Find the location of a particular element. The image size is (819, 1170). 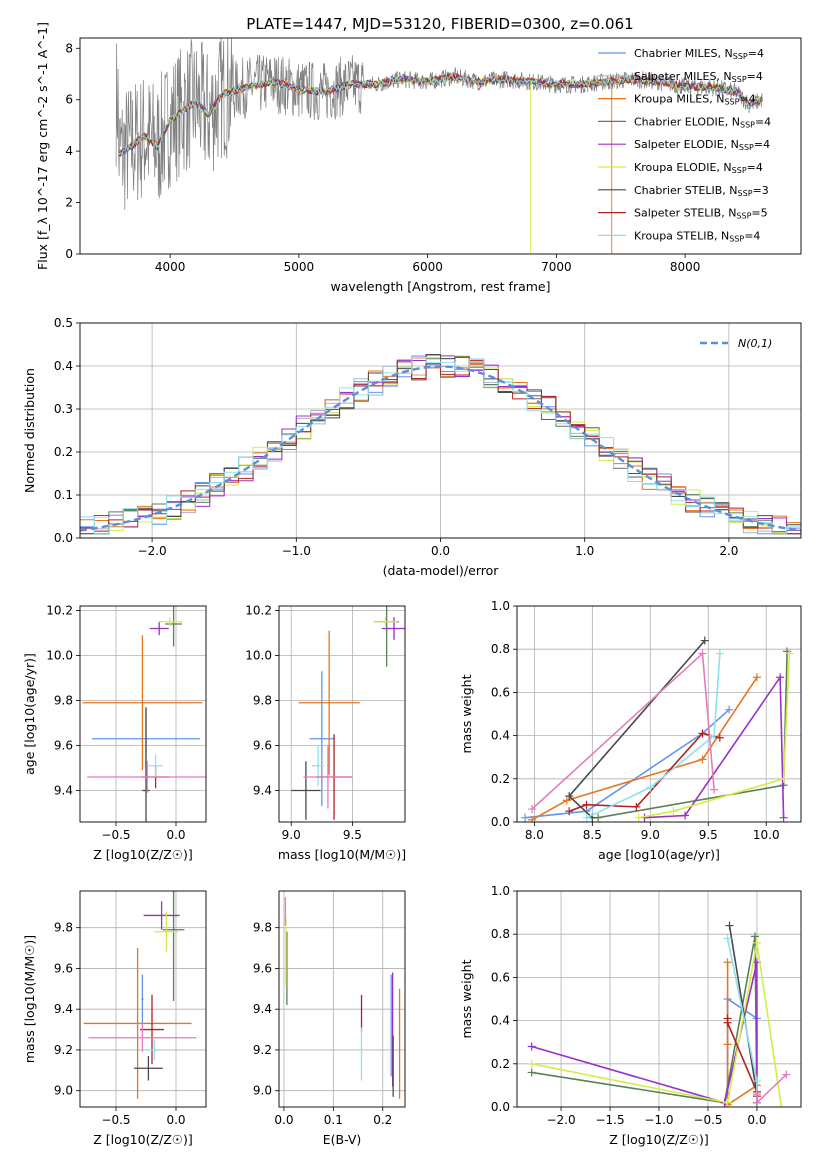

legend-entry: Kroupa ELODIE, NSSP=4 is located at coordinates (698, 168).